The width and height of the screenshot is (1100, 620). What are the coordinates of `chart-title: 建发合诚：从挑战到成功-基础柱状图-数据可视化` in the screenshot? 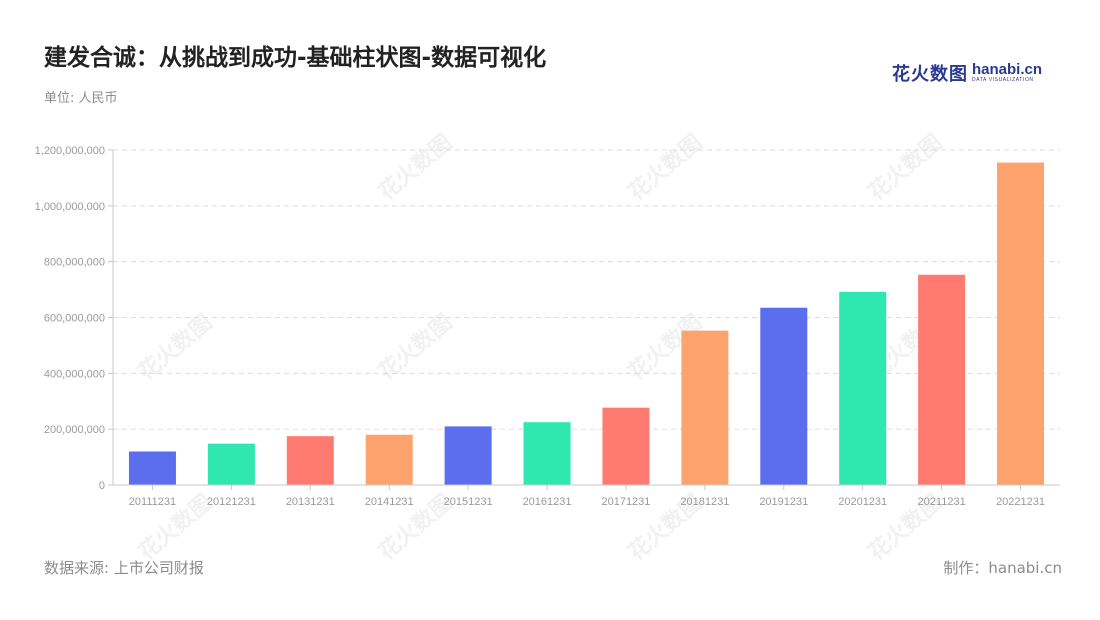 It's located at (295, 58).